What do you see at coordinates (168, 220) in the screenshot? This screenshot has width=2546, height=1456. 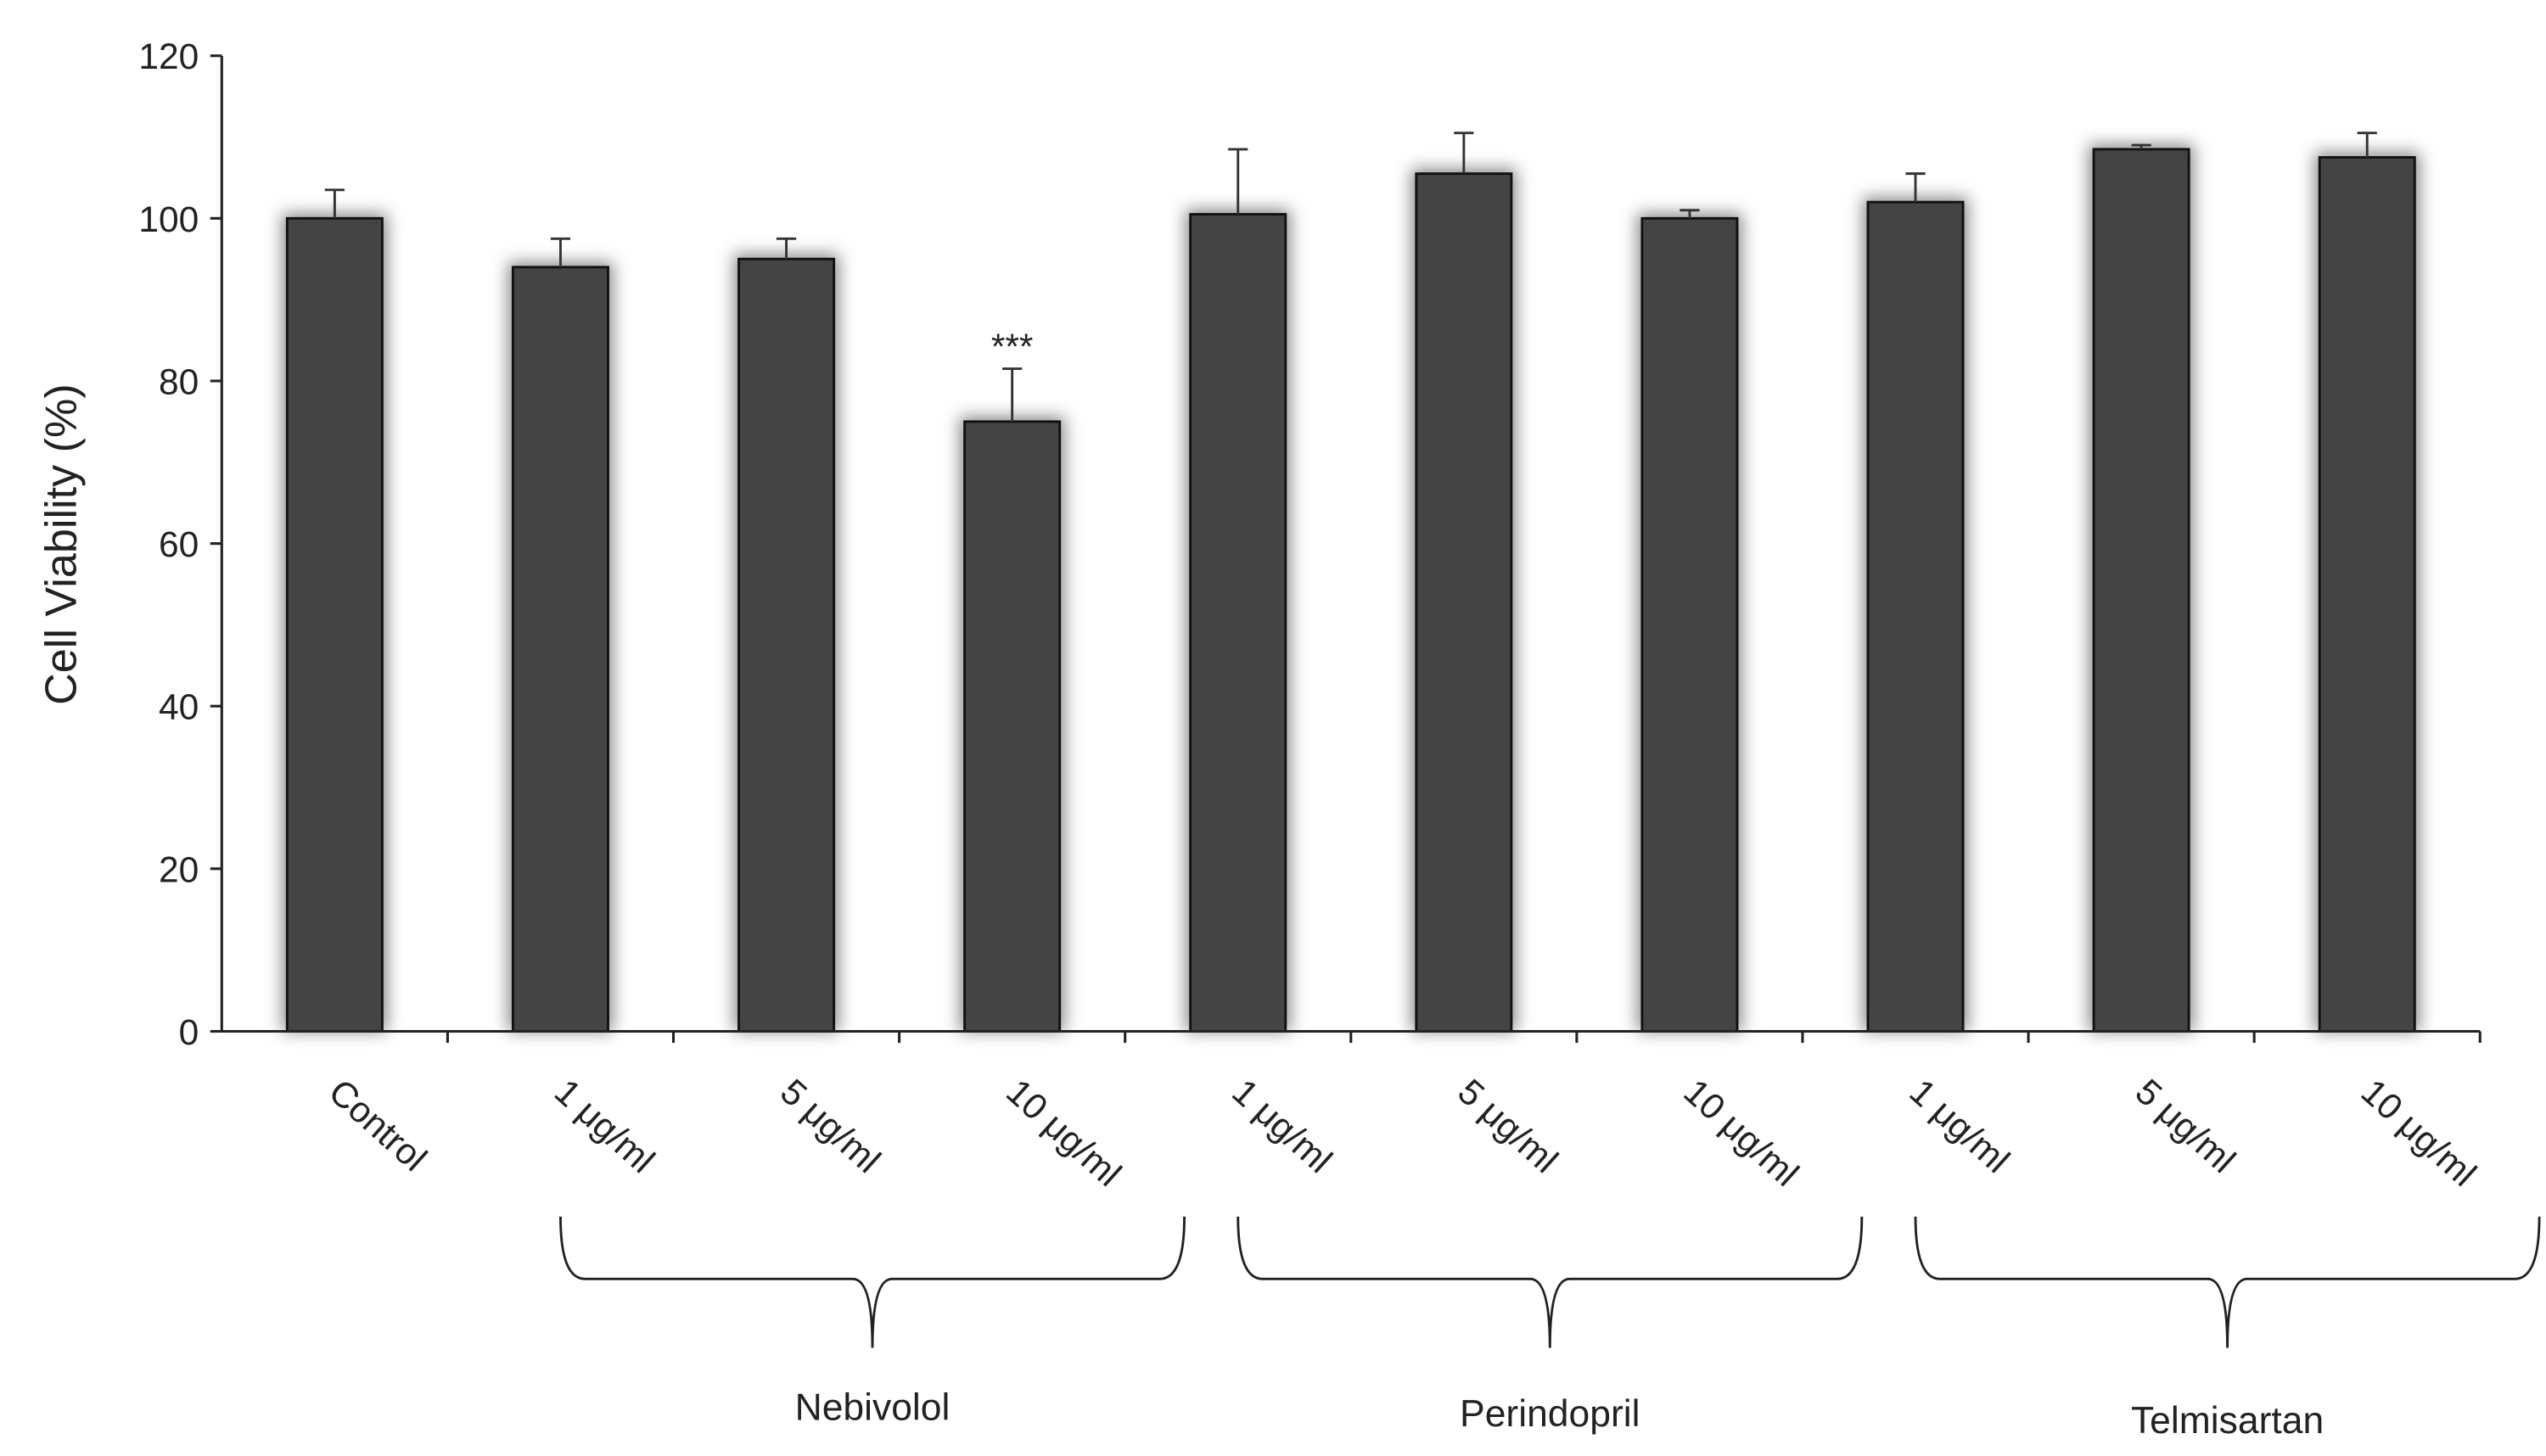 I see `y-tick-label: 100` at bounding box center [168, 220].